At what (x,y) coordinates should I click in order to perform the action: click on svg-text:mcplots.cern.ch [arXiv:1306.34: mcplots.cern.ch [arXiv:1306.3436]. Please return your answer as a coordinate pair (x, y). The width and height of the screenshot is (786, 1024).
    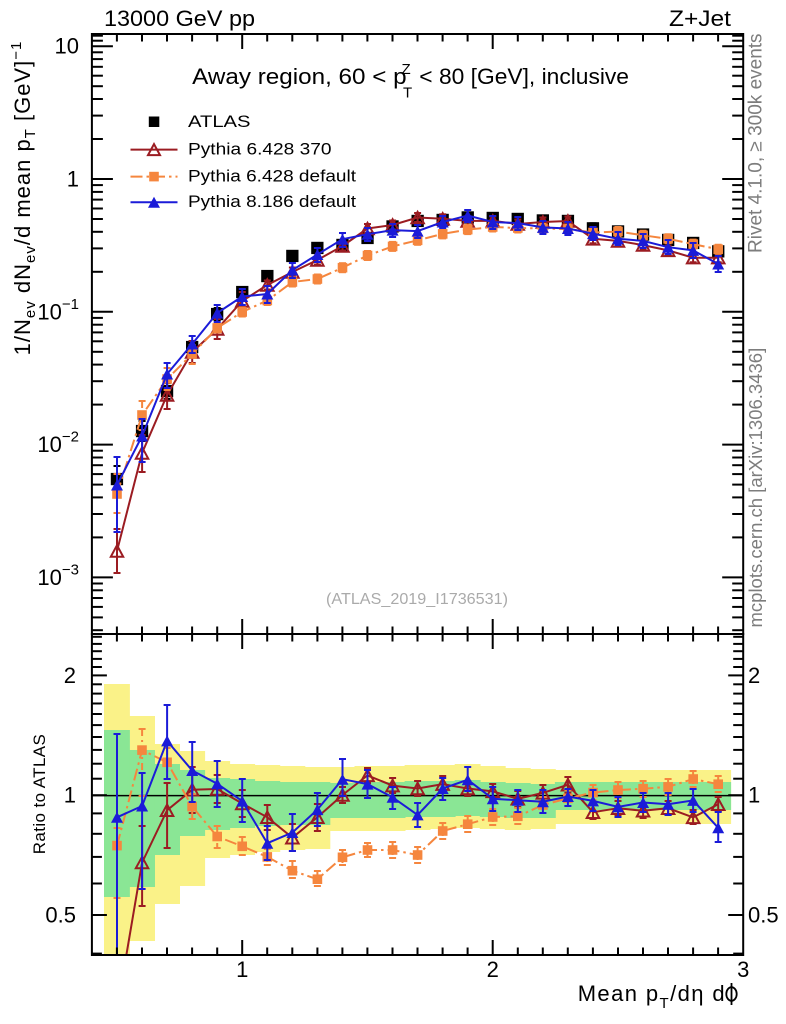
    Looking at the image, I should click on (755, 488).